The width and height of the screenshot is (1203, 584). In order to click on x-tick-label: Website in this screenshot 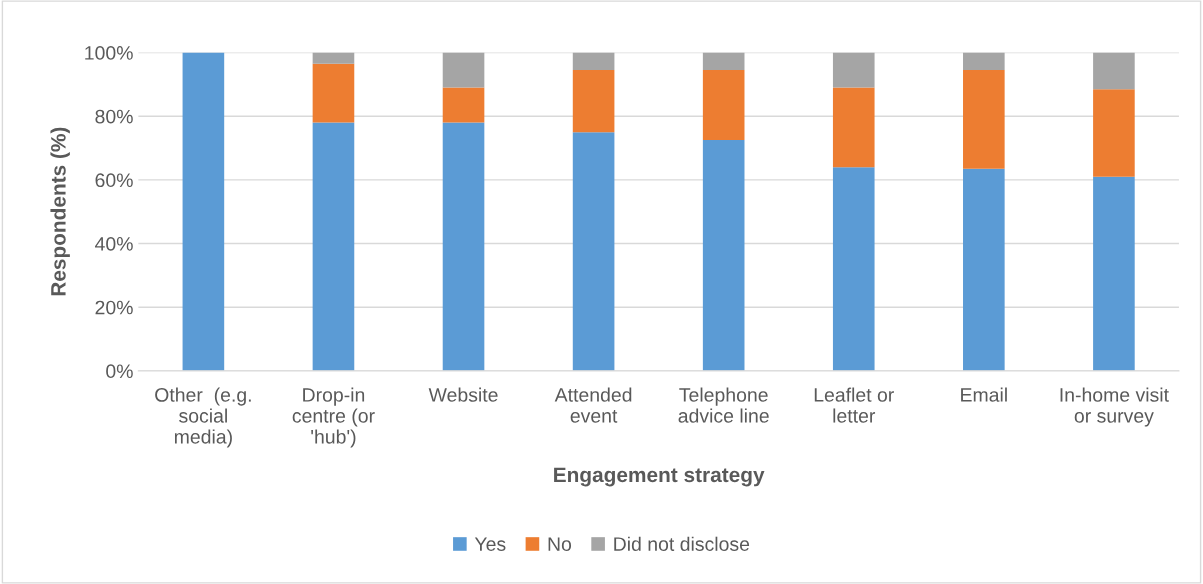, I will do `click(463, 394)`.